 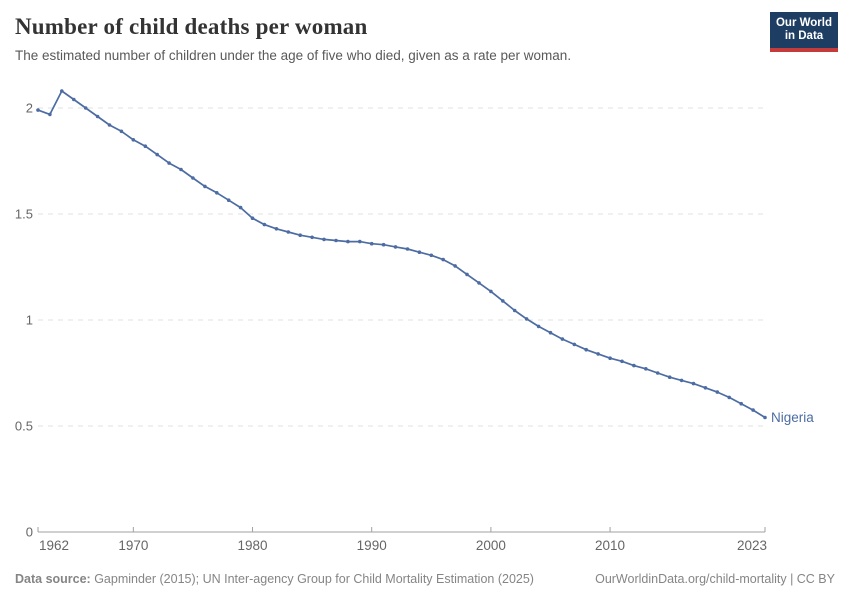 I want to click on owid-logo: Our World in Data, so click(x=804, y=32).